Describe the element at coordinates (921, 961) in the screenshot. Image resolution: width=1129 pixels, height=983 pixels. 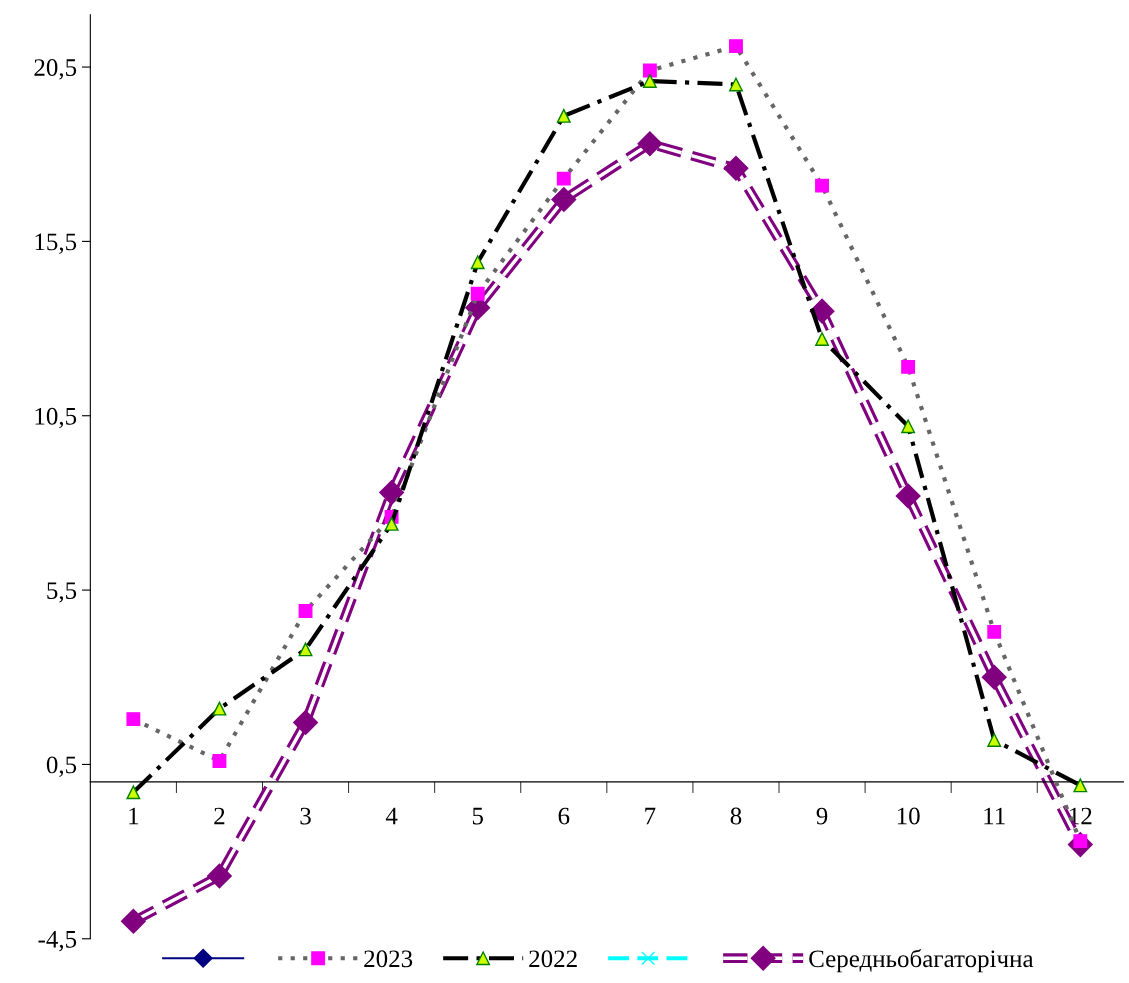
I see `legend-label: Середньобагаторічна` at that location.